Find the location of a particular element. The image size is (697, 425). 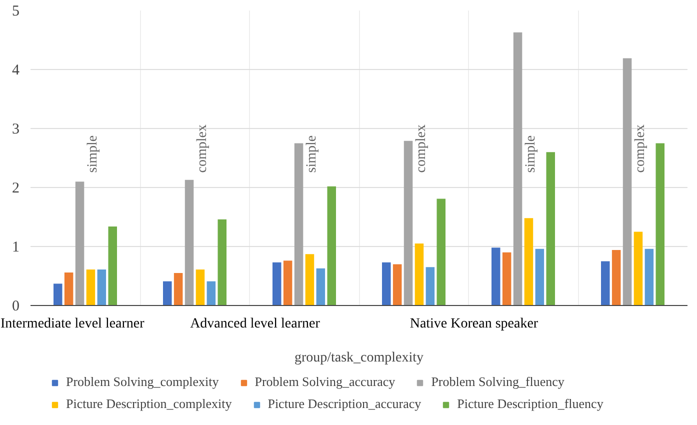

legend-label: Problem Solving_fluency is located at coordinates (497, 382).